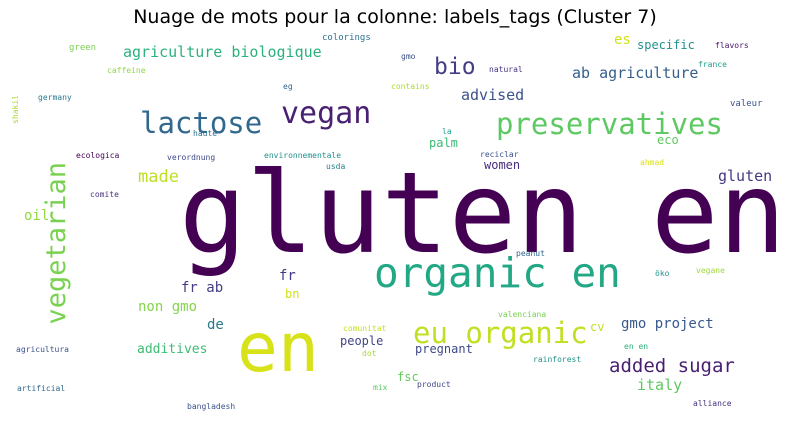 The image size is (790, 429). What do you see at coordinates (444, 349) in the screenshot?
I see `word-pregnant: pregnant` at bounding box center [444, 349].